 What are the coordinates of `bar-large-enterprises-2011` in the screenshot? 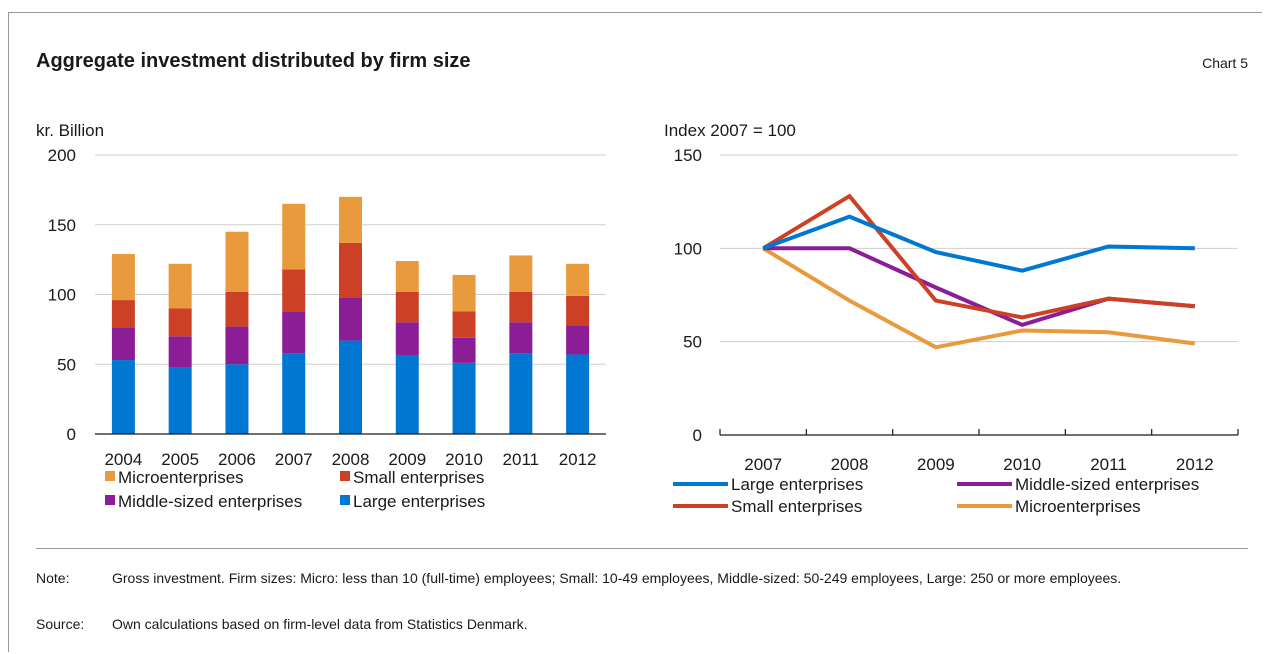 It's located at (521, 393).